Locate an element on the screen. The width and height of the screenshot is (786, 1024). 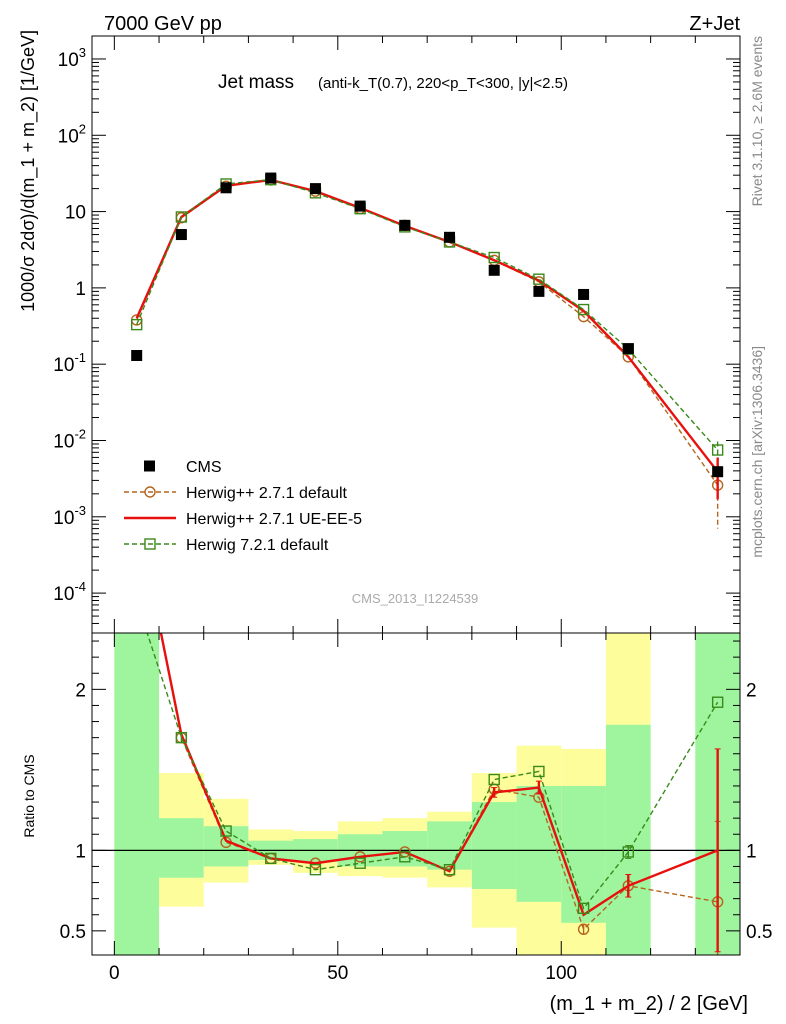
mcplots-label: mcplots.cern.ch [arXiv:1306.3436] is located at coordinates (757, 452).